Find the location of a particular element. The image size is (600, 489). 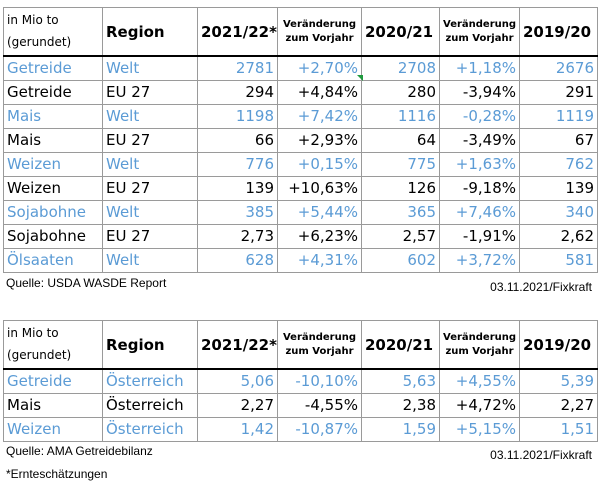

change-1-cell: +2,93% is located at coordinates (319, 140).